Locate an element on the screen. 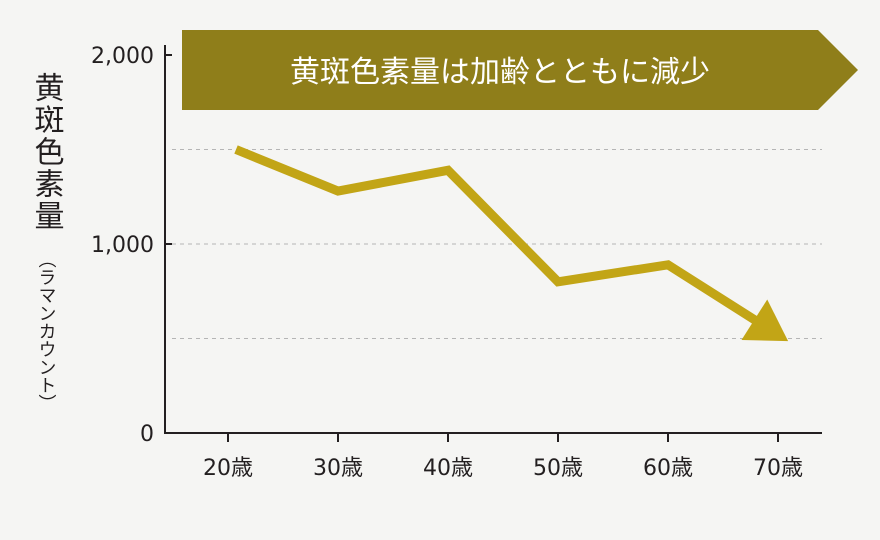 The width and height of the screenshot is (880, 540). x-tick-label: 60歳 is located at coordinates (668, 468).